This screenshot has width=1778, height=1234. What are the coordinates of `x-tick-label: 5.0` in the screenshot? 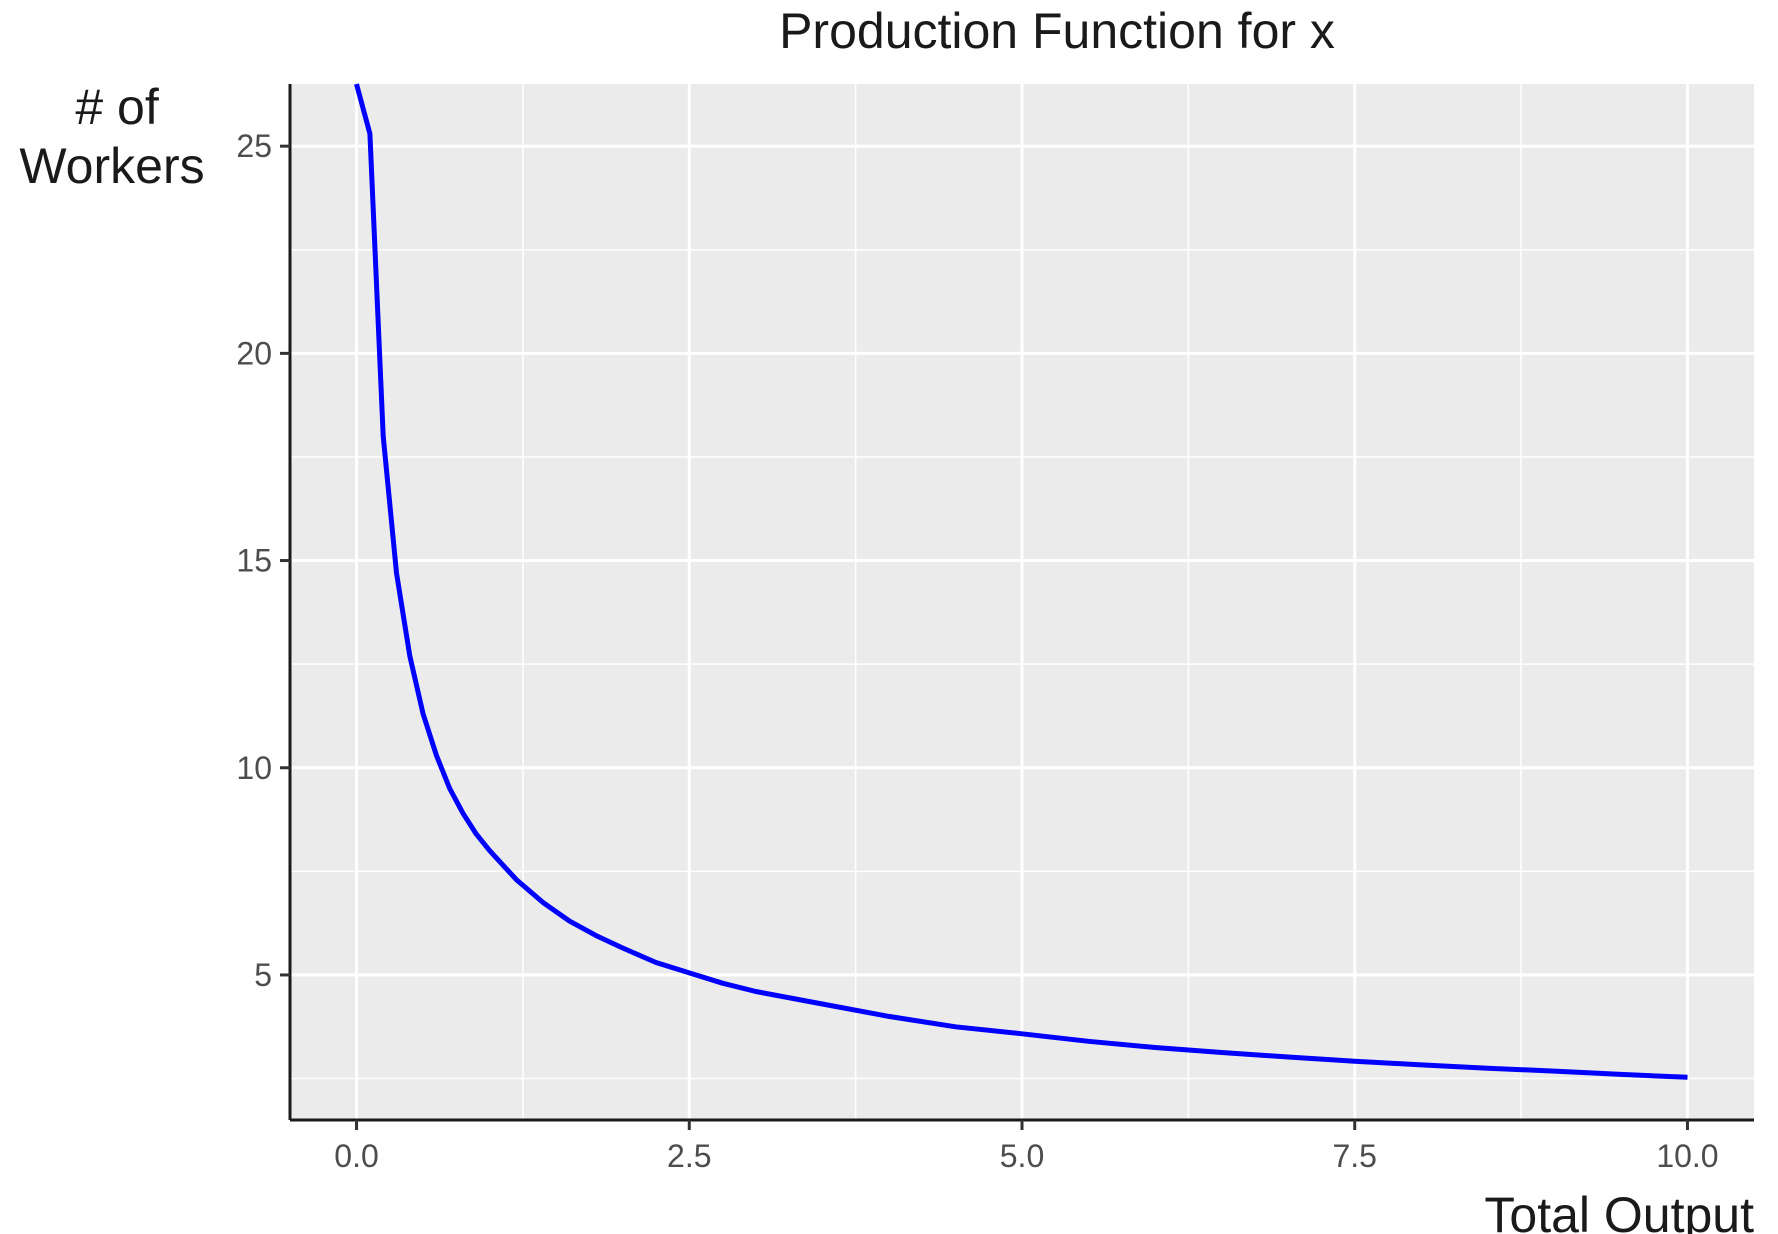 It's located at (1022, 1156).